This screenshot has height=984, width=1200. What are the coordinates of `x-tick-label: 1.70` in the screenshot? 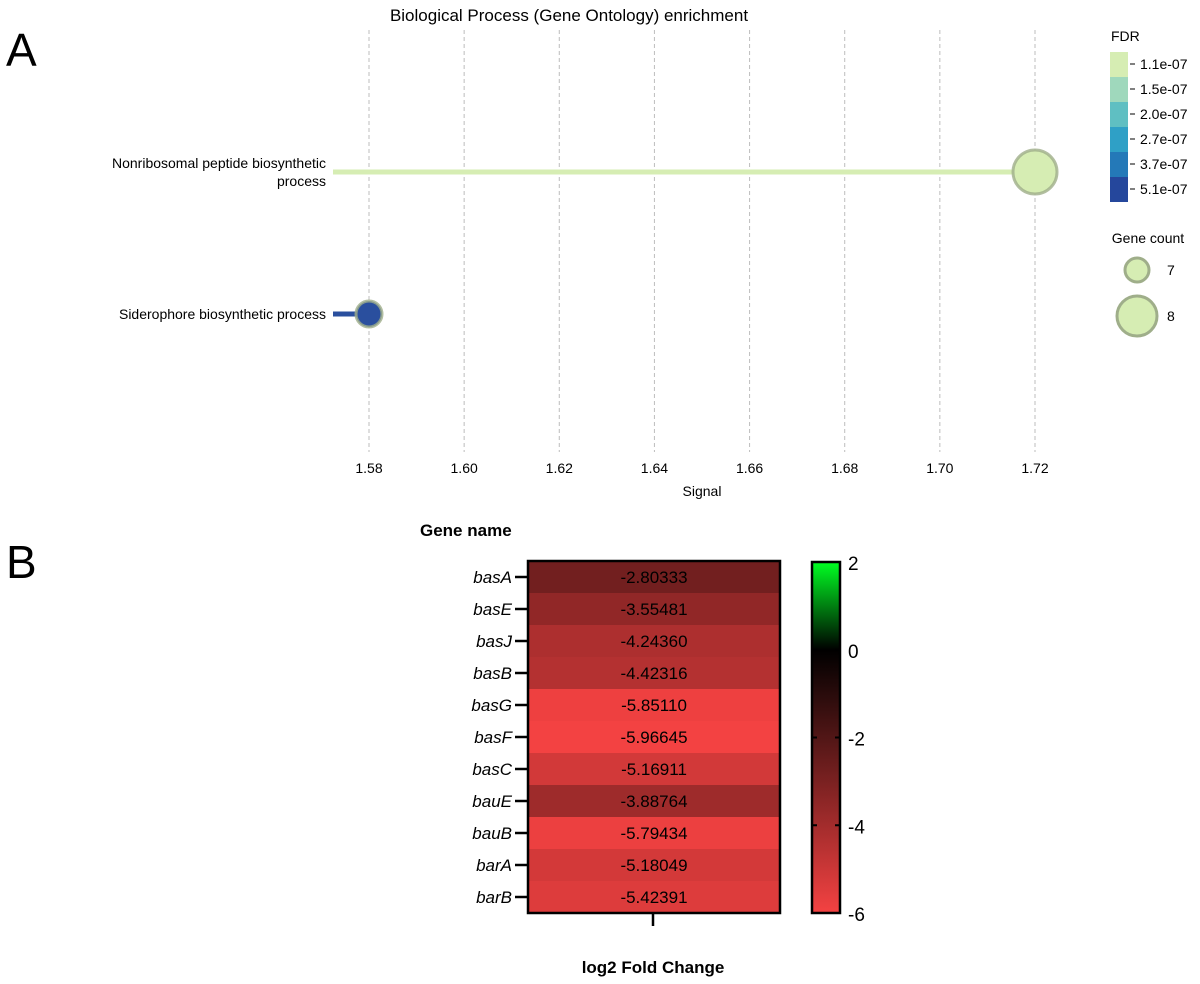 It's located at (939, 468).